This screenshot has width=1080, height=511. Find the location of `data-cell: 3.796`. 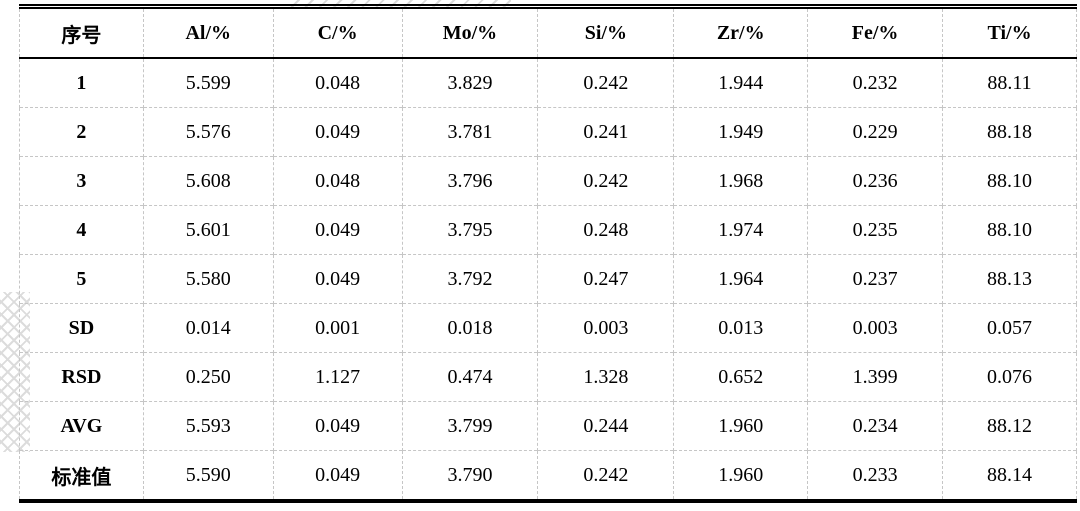

data-cell: 3.796 is located at coordinates (470, 181).